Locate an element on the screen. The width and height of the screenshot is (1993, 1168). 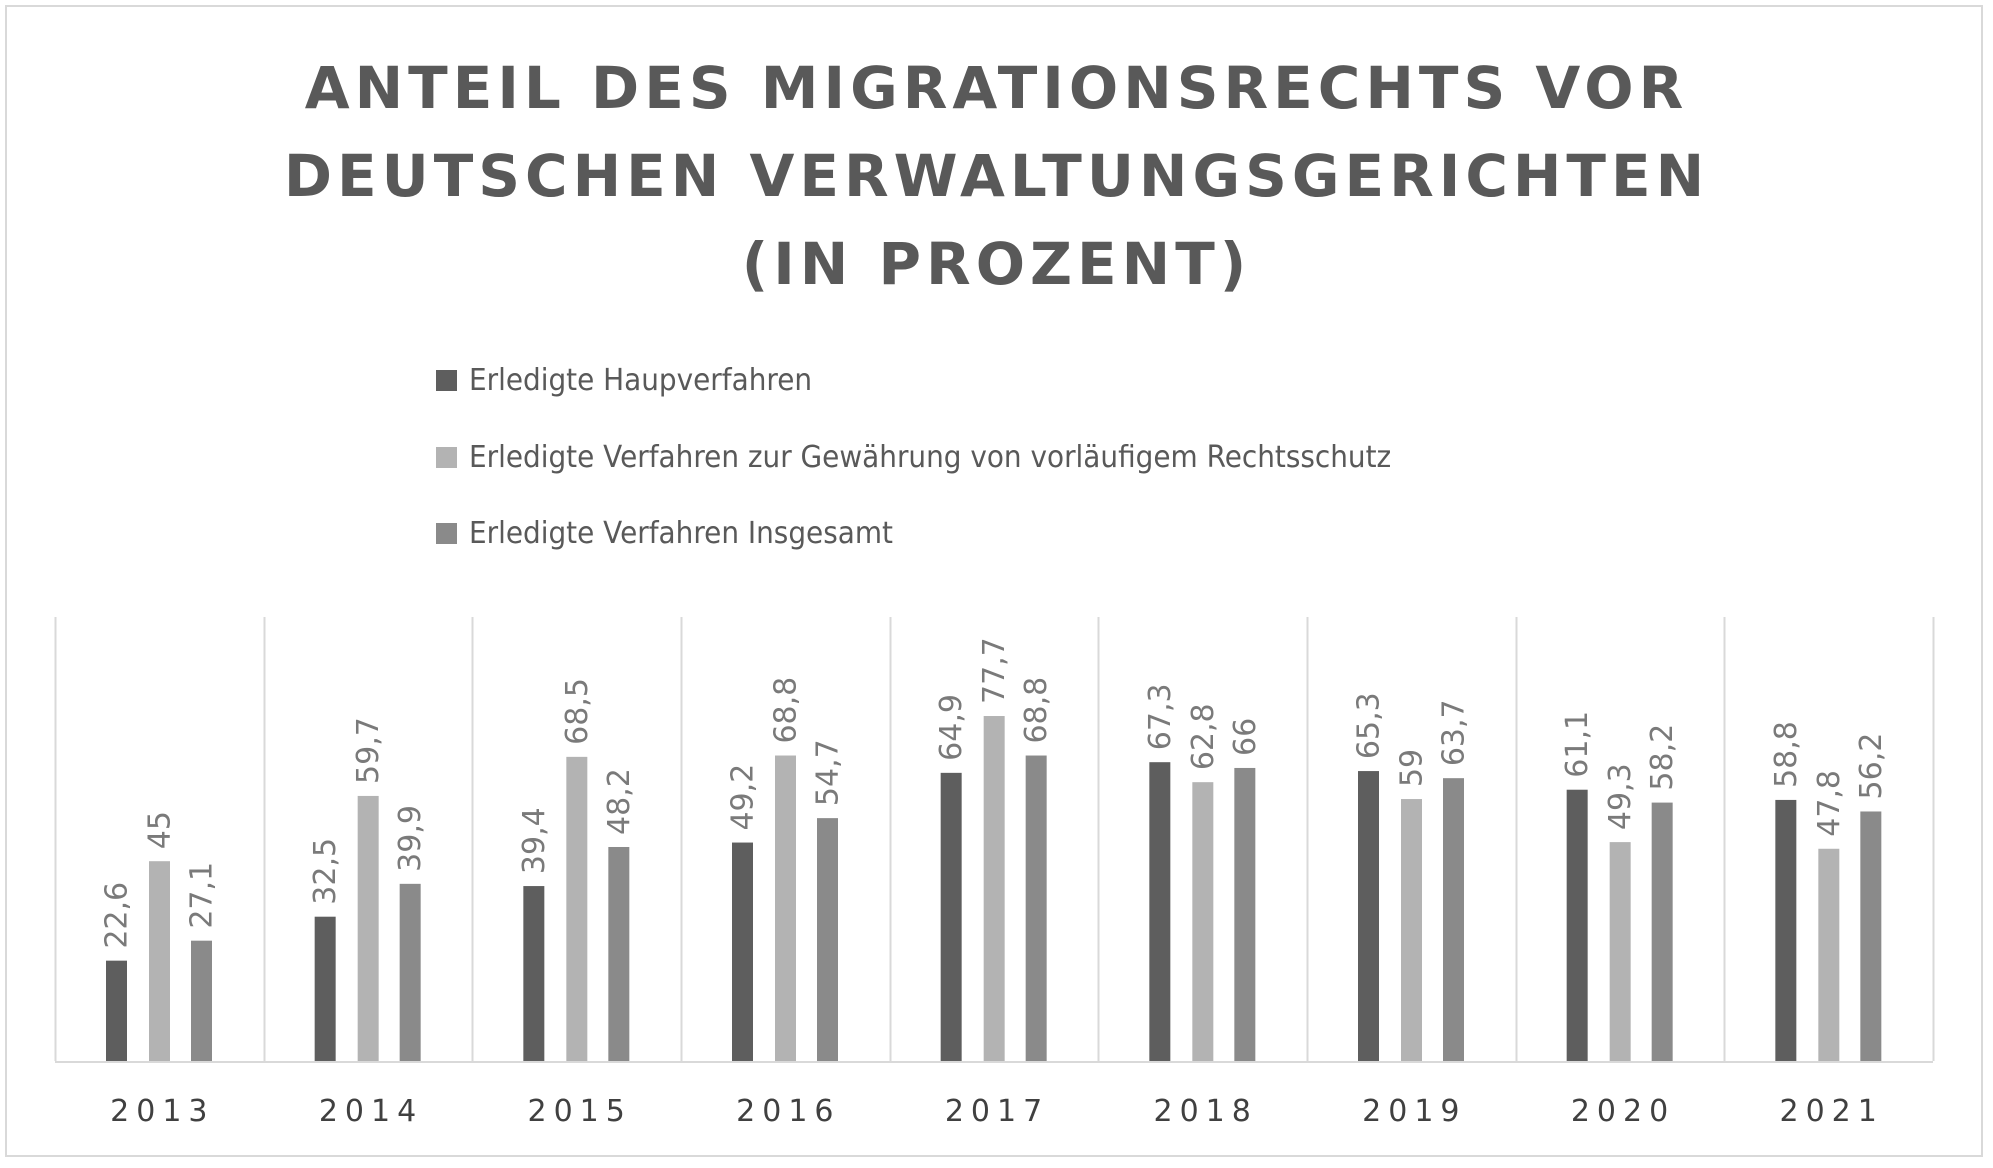
x-tick-label: 2017 is located at coordinates (997, 1111).